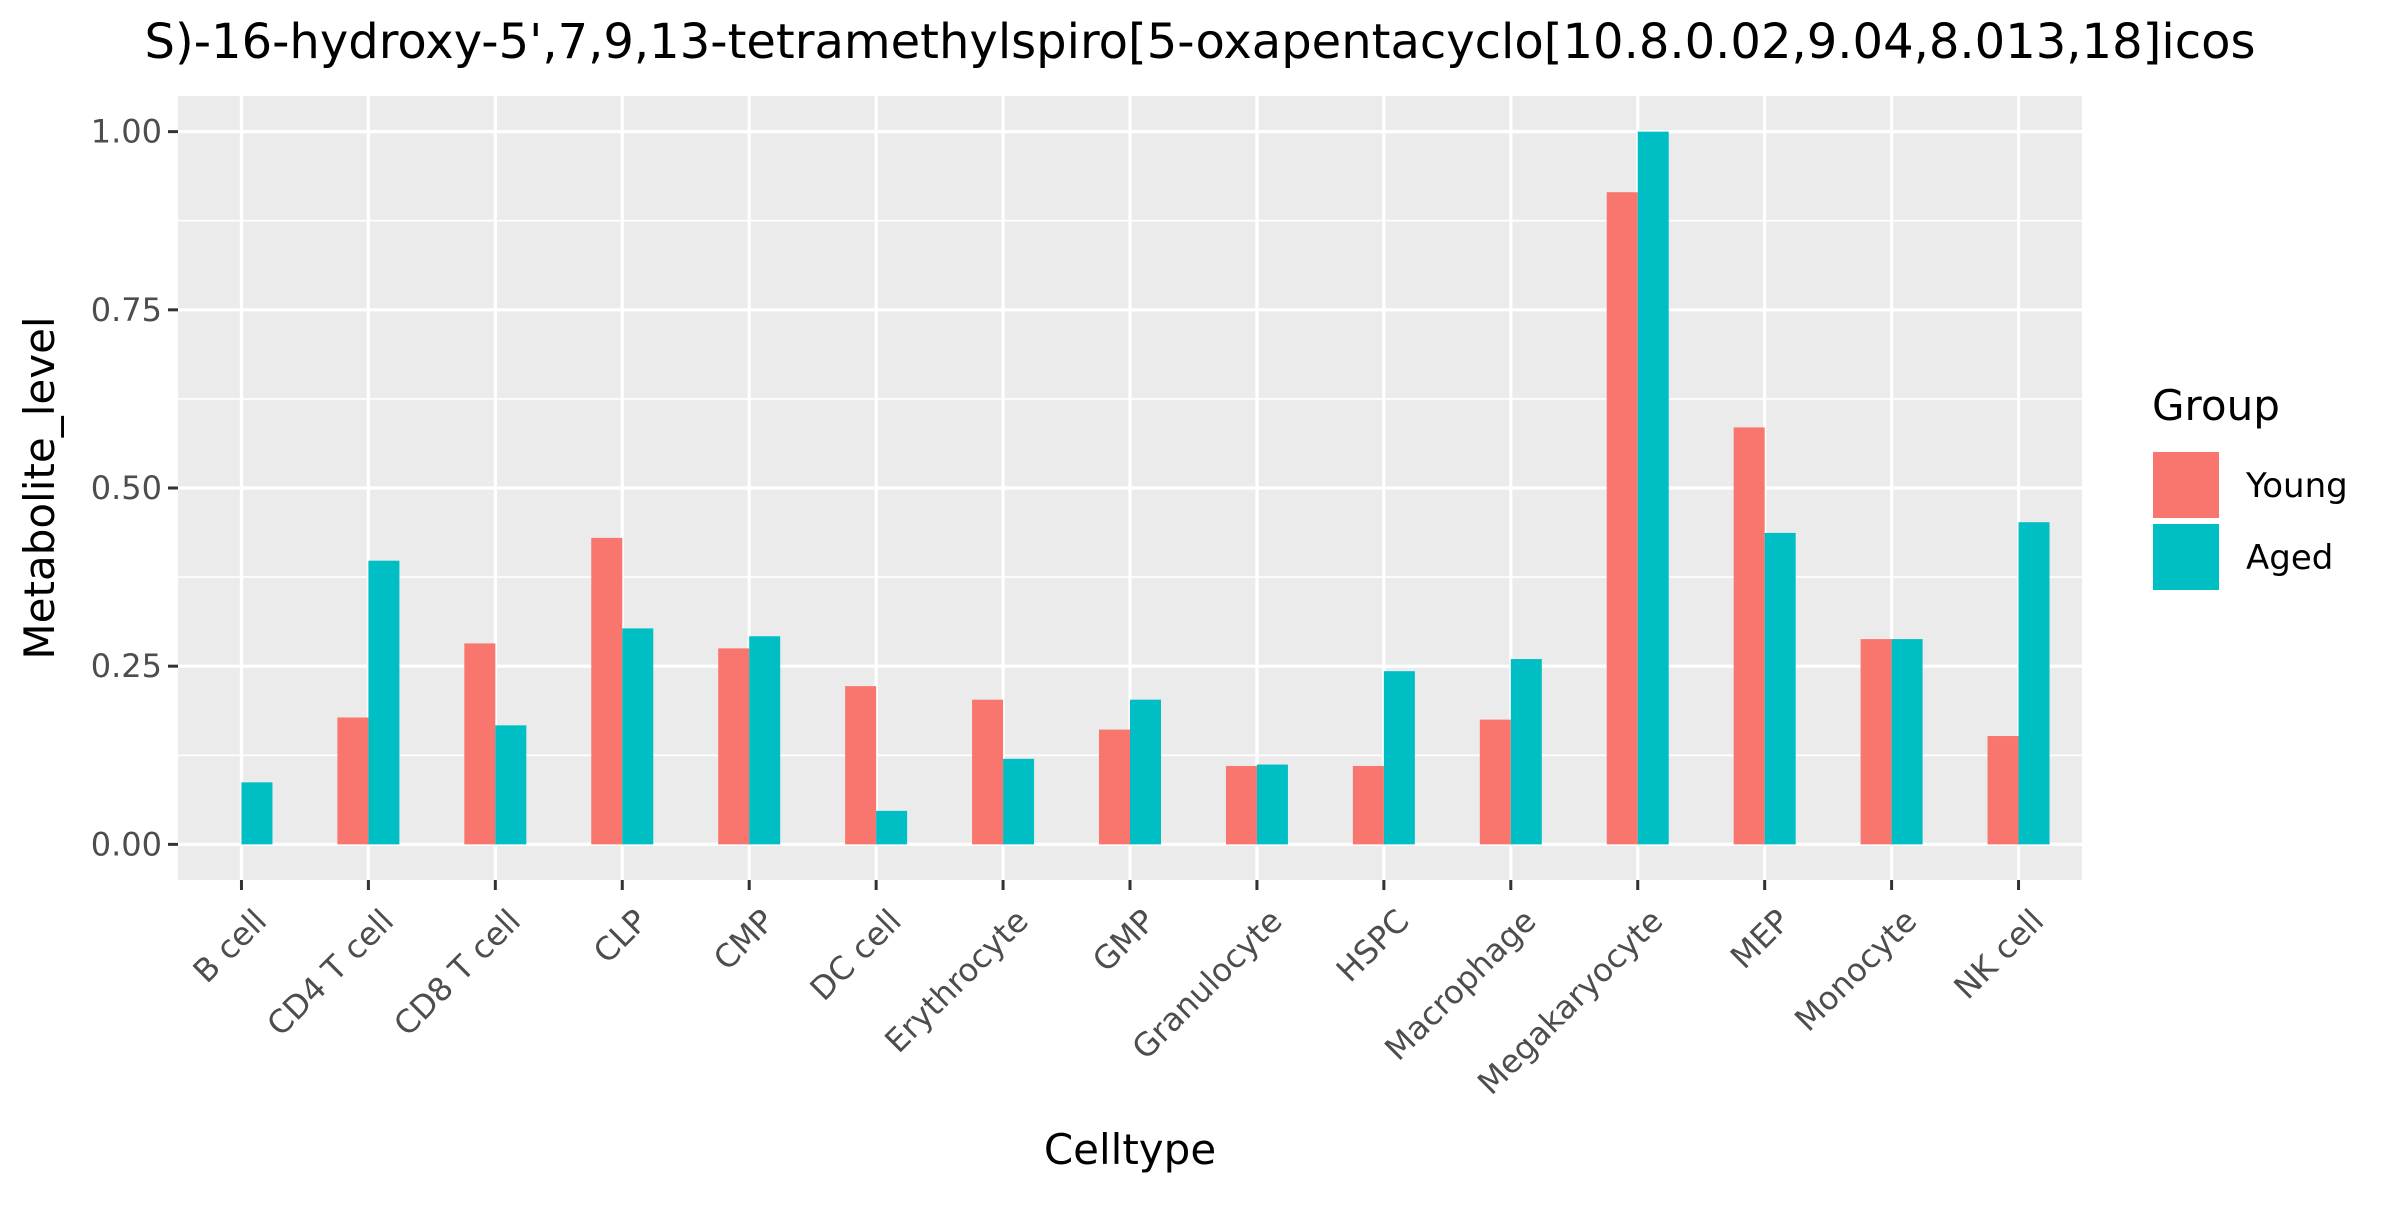  I want to click on x-tick-label: MEP, so click(1760, 939).